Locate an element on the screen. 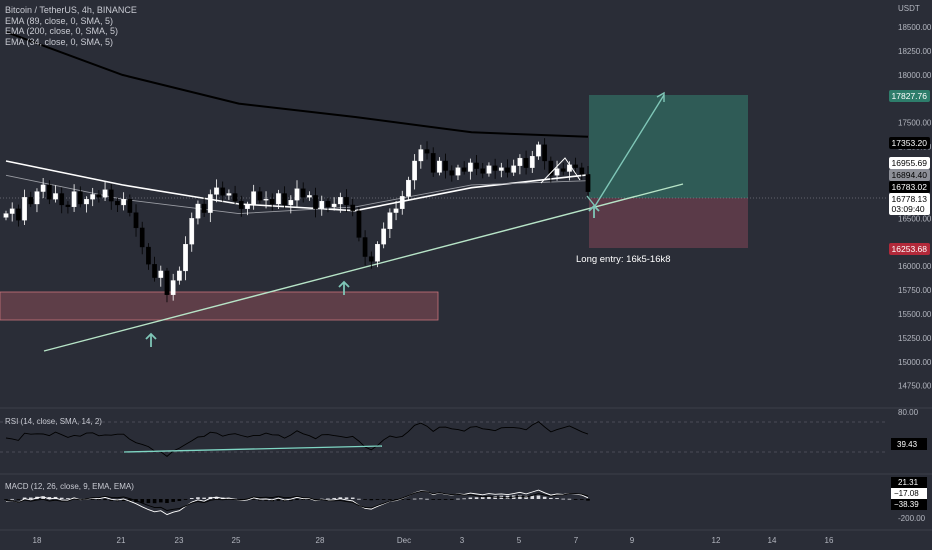 This screenshot has width=932, height=550. price-tick-label: 17500.00 is located at coordinates (915, 123).